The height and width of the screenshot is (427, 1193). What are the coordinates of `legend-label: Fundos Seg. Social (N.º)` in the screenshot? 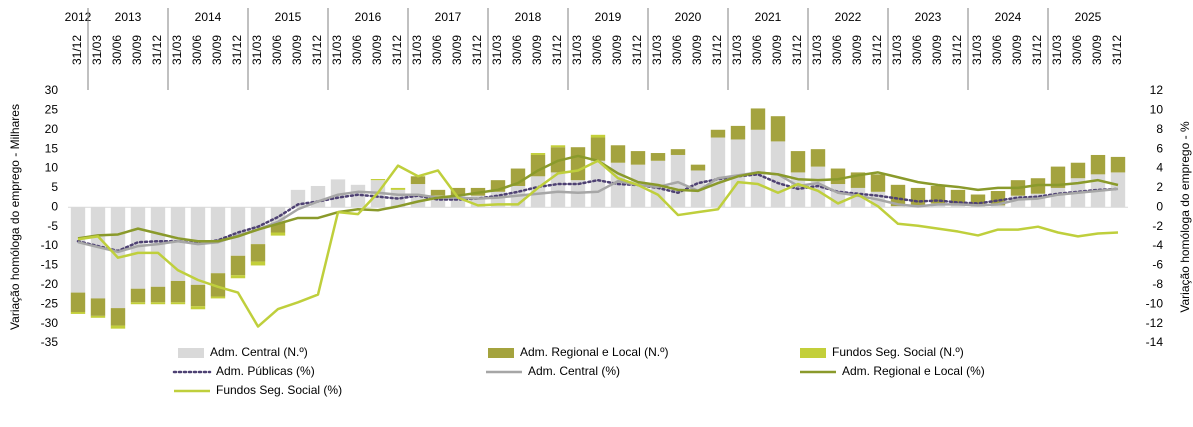 It's located at (898, 352).